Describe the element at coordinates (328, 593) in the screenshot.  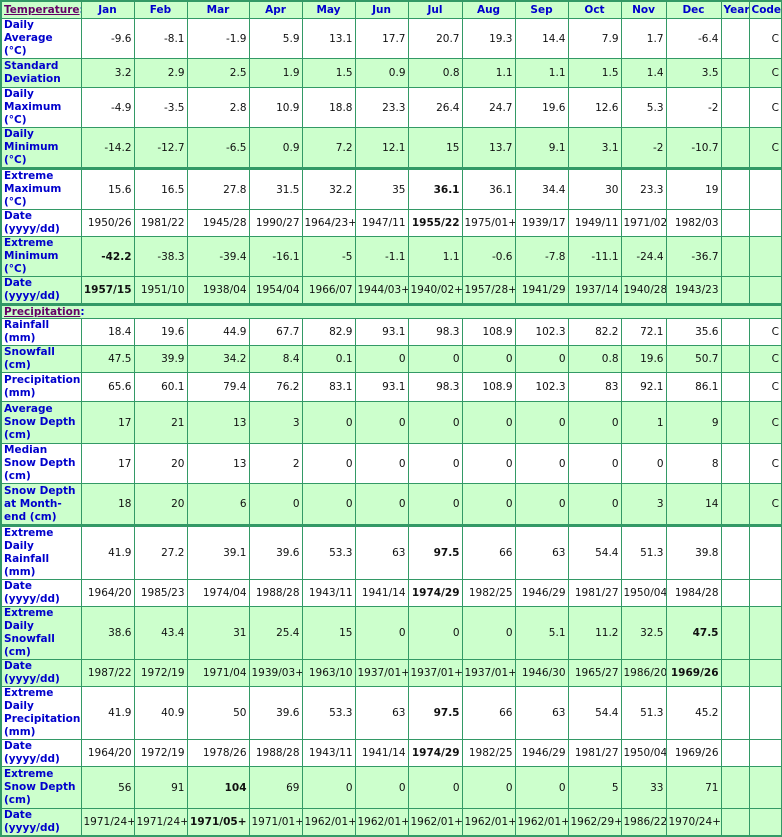
I see `value-cell: 1943/11` at that location.